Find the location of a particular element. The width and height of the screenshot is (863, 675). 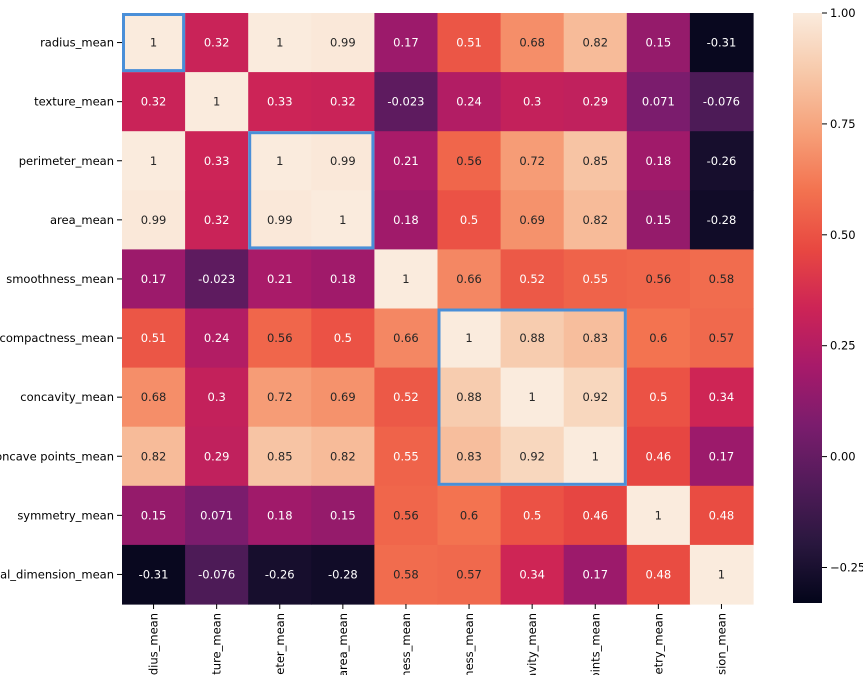

y-tick-label: radius_mean is located at coordinates (77, 43).